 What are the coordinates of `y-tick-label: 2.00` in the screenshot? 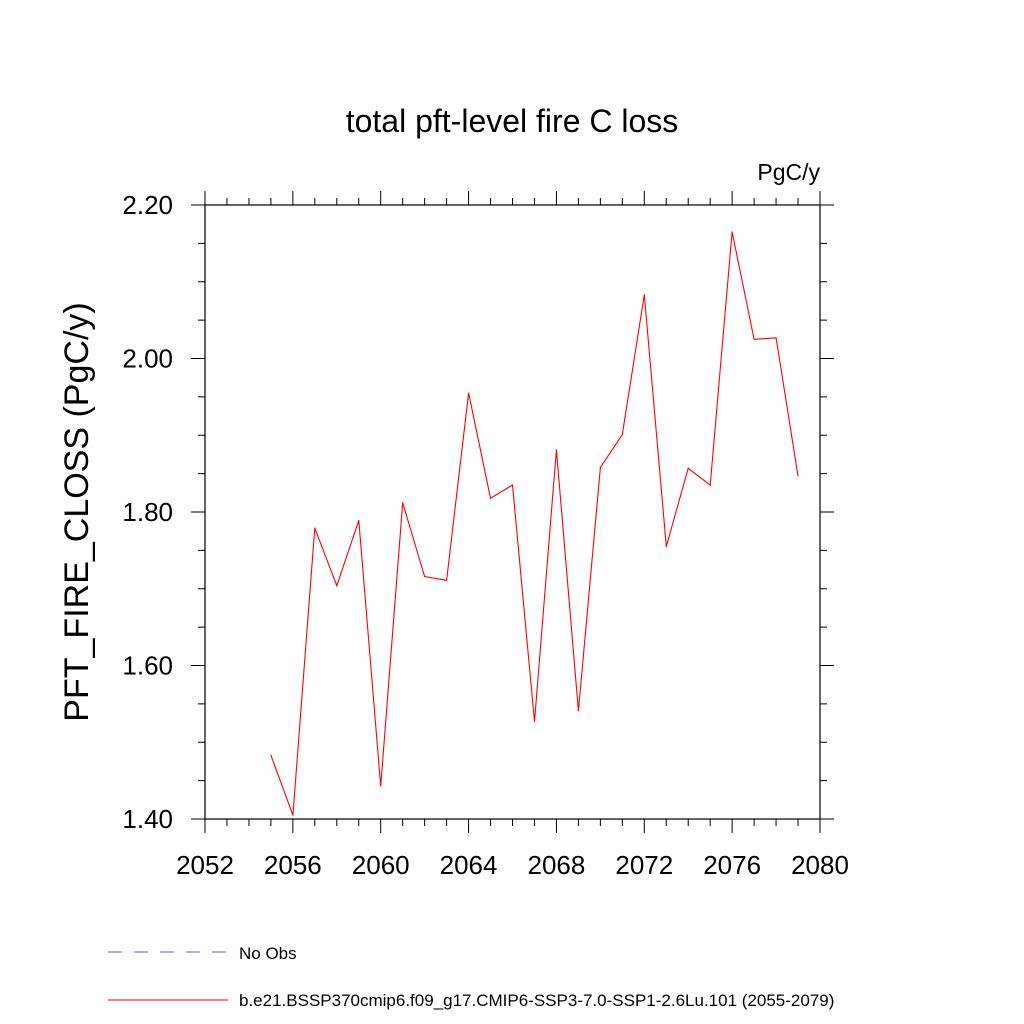 It's located at (147, 359).